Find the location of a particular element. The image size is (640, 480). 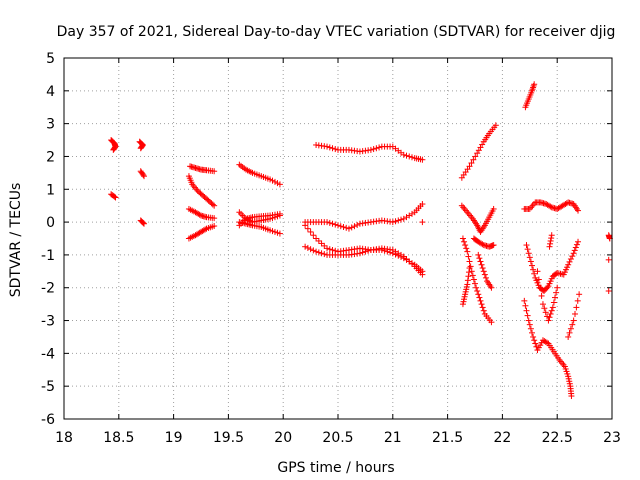

y-axis-label: SDTVAR / TECUs is located at coordinates (16, 240).